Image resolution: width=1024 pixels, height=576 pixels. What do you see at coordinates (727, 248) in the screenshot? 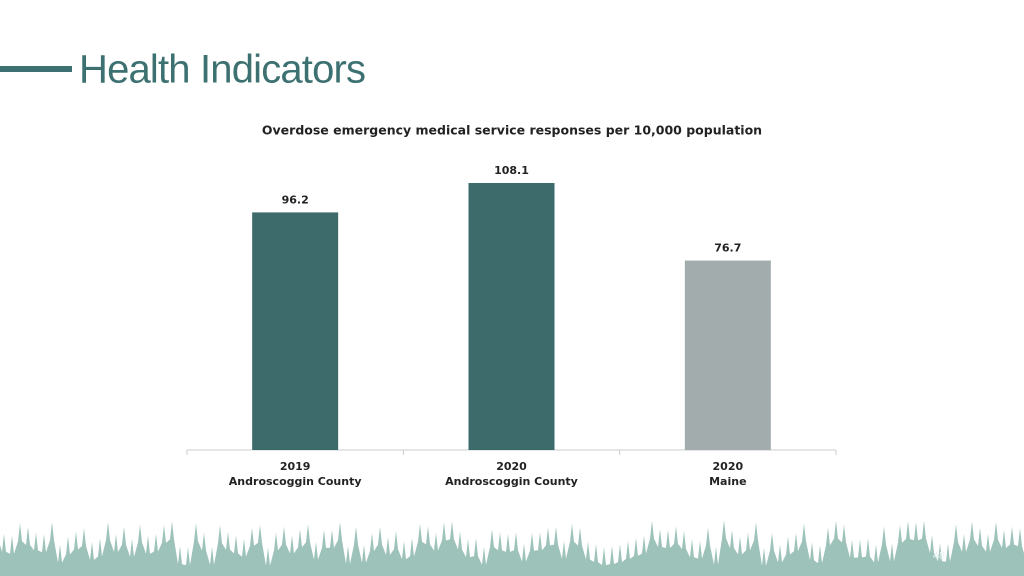
I see `data-label: 76.7` at bounding box center [727, 248].